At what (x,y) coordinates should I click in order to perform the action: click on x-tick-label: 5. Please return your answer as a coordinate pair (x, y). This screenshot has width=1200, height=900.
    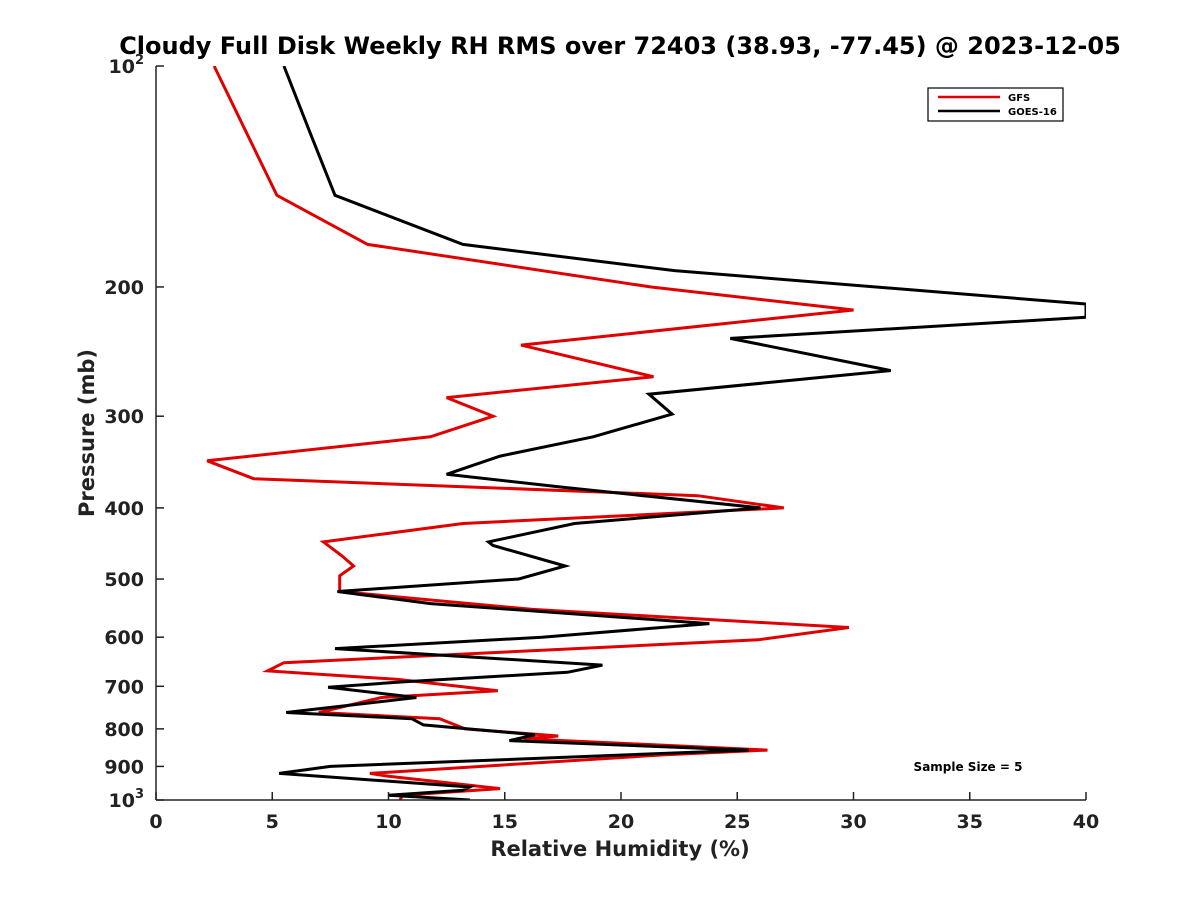
    Looking at the image, I should click on (272, 822).